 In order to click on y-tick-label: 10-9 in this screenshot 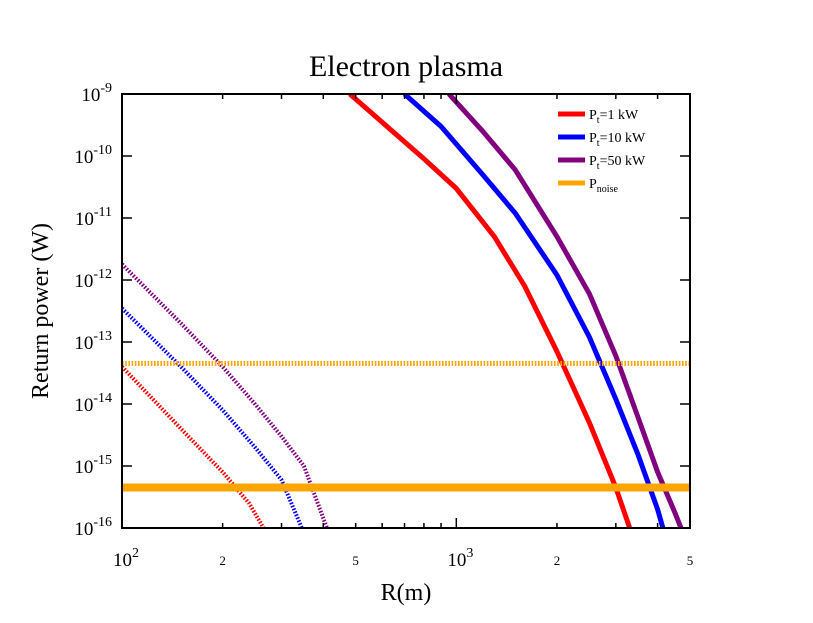, I will do `click(96, 93)`.